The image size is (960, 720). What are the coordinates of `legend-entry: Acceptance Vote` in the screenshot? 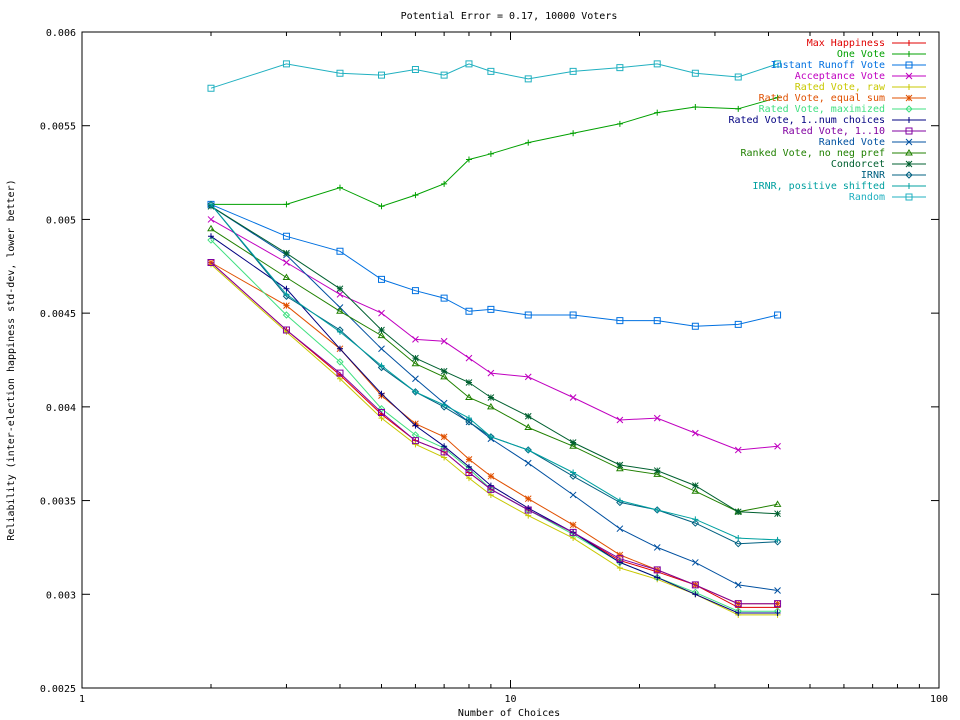 It's located at (860, 76).